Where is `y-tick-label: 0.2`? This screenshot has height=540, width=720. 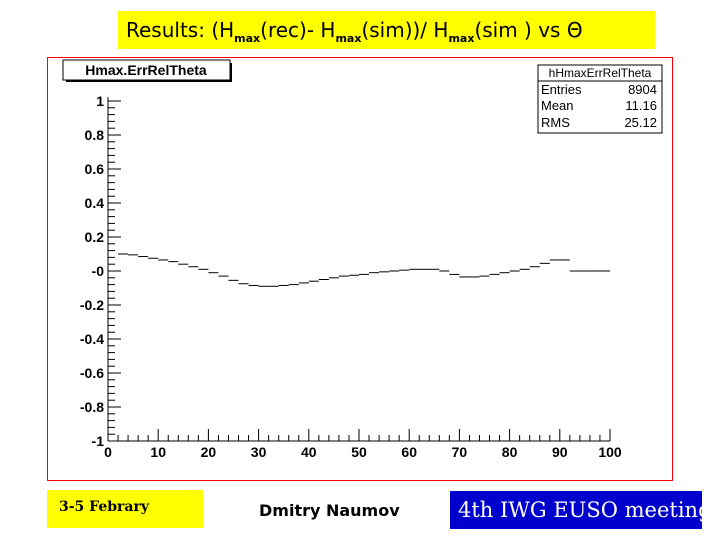 y-tick-label: 0.2 is located at coordinates (95, 237).